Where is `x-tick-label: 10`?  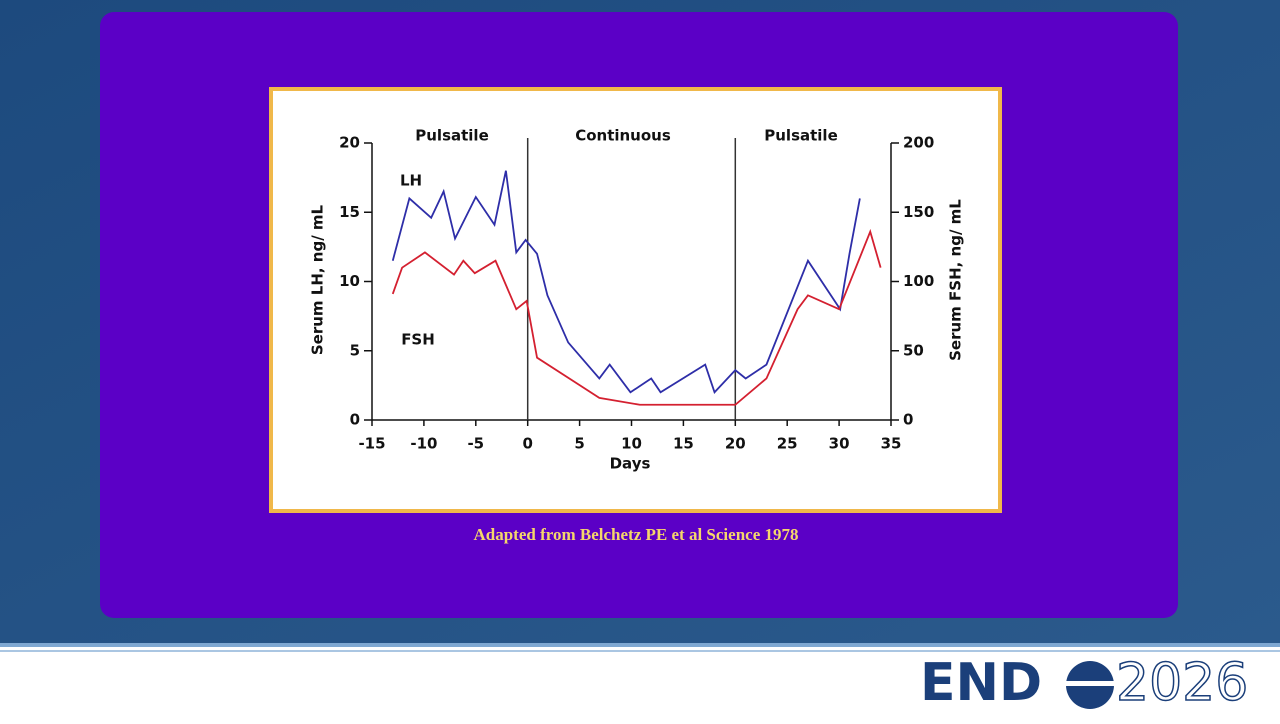 x-tick-label: 10 is located at coordinates (631, 444).